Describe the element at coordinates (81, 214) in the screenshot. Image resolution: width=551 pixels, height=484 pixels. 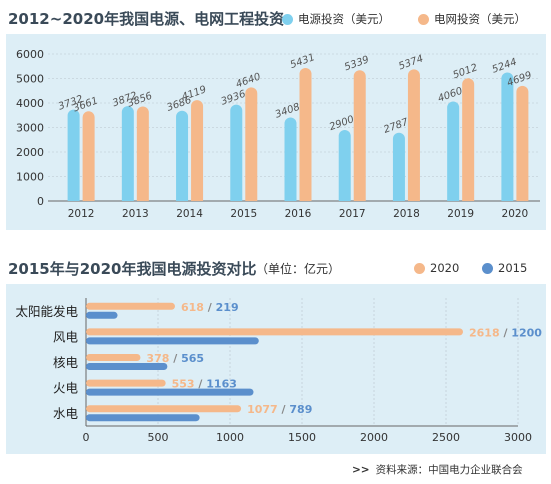
I see `x-tick-label: 2012` at that location.